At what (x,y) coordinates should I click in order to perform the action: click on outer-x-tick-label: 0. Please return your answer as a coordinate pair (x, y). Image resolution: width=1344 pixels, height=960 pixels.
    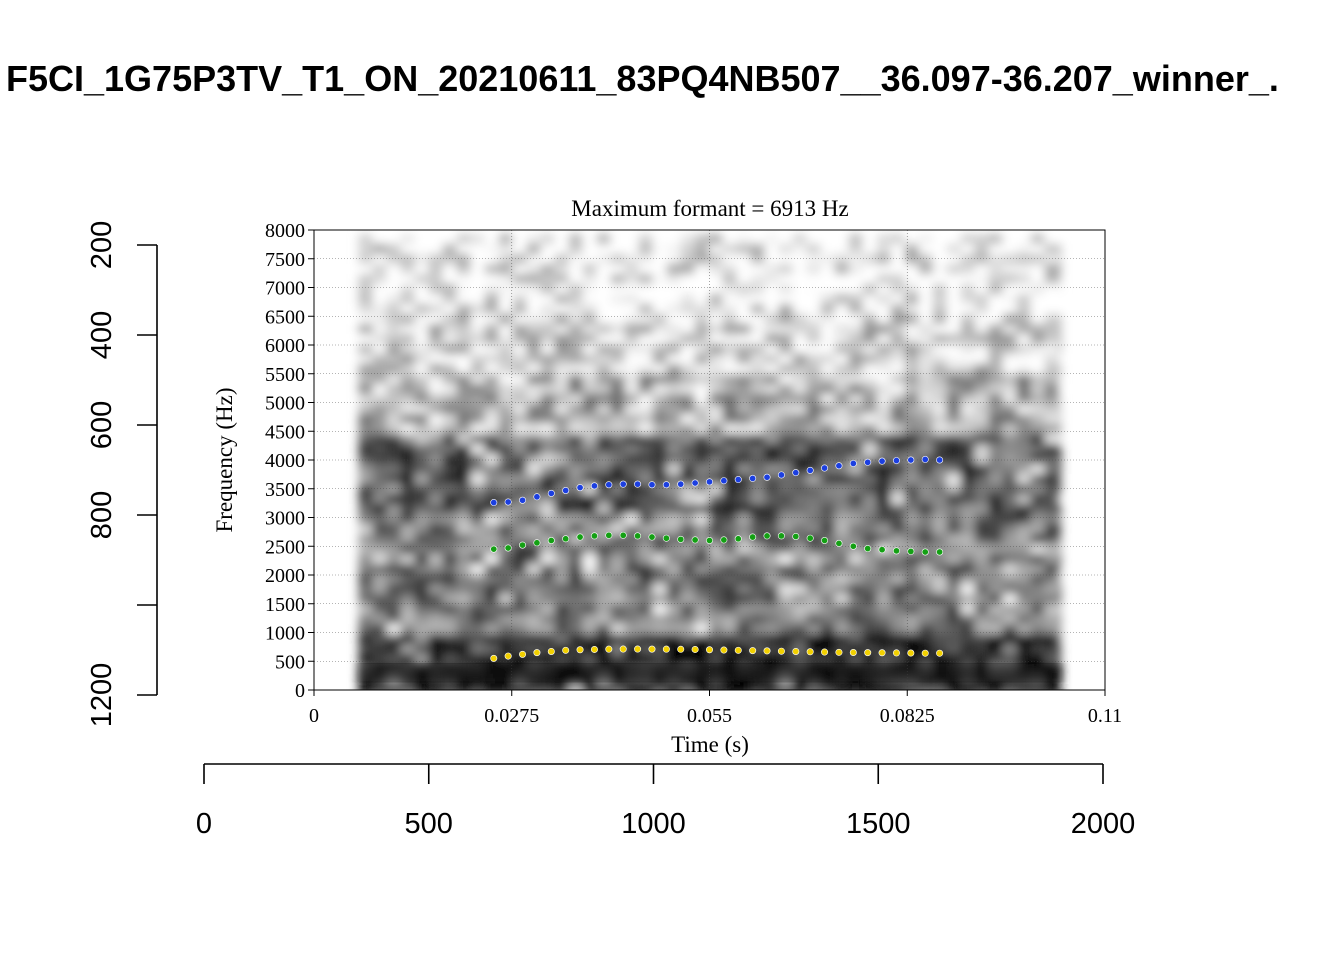
    Looking at the image, I should click on (204, 824).